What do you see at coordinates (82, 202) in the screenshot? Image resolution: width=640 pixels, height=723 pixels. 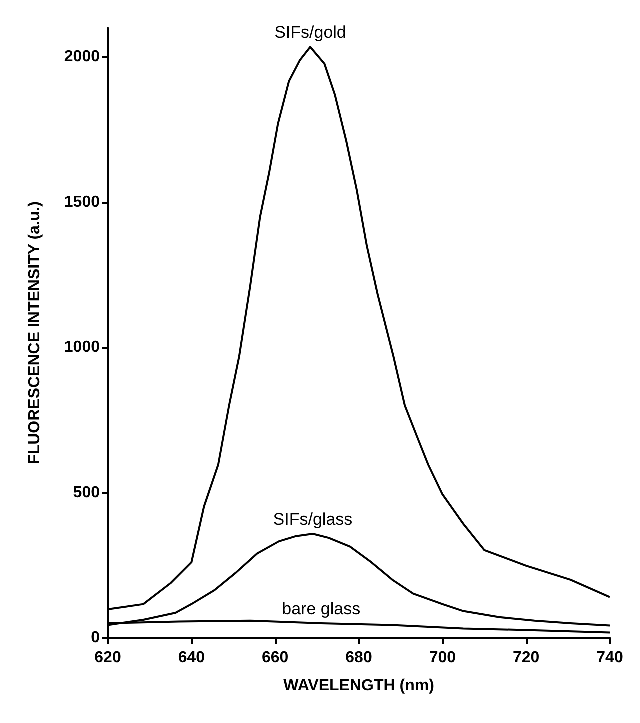 I see `y-tick-label: 1500` at bounding box center [82, 202].